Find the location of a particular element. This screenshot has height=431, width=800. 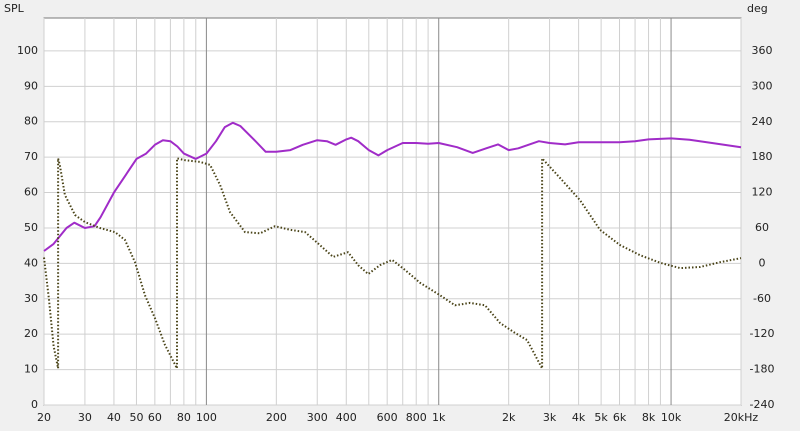

y-tick-label: 20 is located at coordinates (31, 333).